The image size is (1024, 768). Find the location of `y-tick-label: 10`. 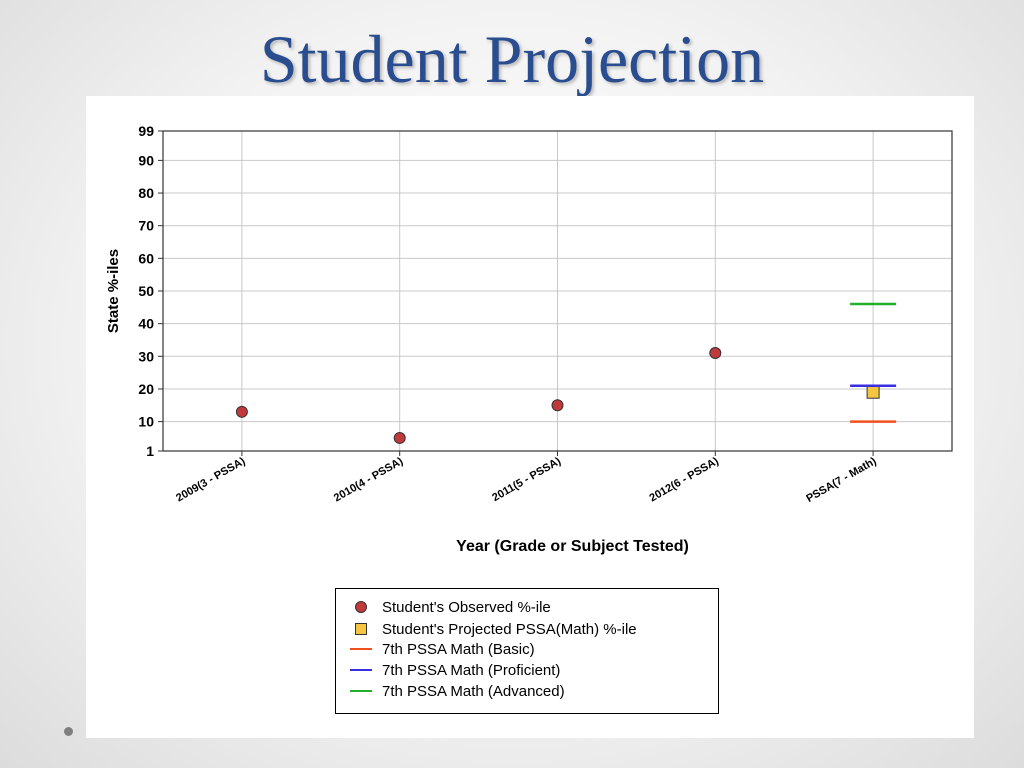

y-tick-label: 10 is located at coordinates (146, 422).